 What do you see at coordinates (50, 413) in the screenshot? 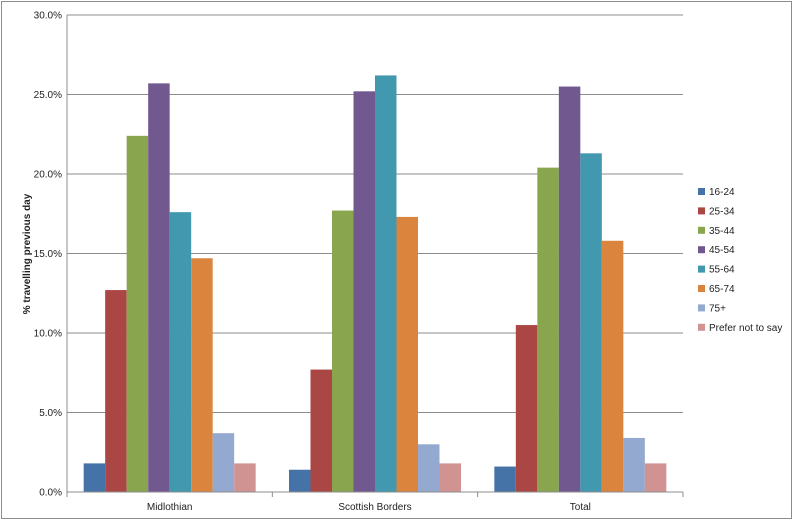
I see `y-tick-label: 5.0%` at bounding box center [50, 413].